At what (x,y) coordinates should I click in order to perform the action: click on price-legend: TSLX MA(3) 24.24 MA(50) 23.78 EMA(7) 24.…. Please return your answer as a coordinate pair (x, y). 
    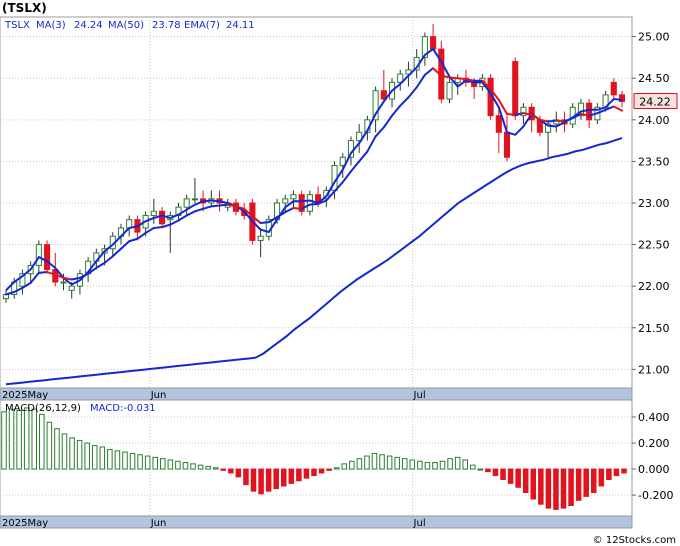
    Looking at the image, I should click on (129, 25).